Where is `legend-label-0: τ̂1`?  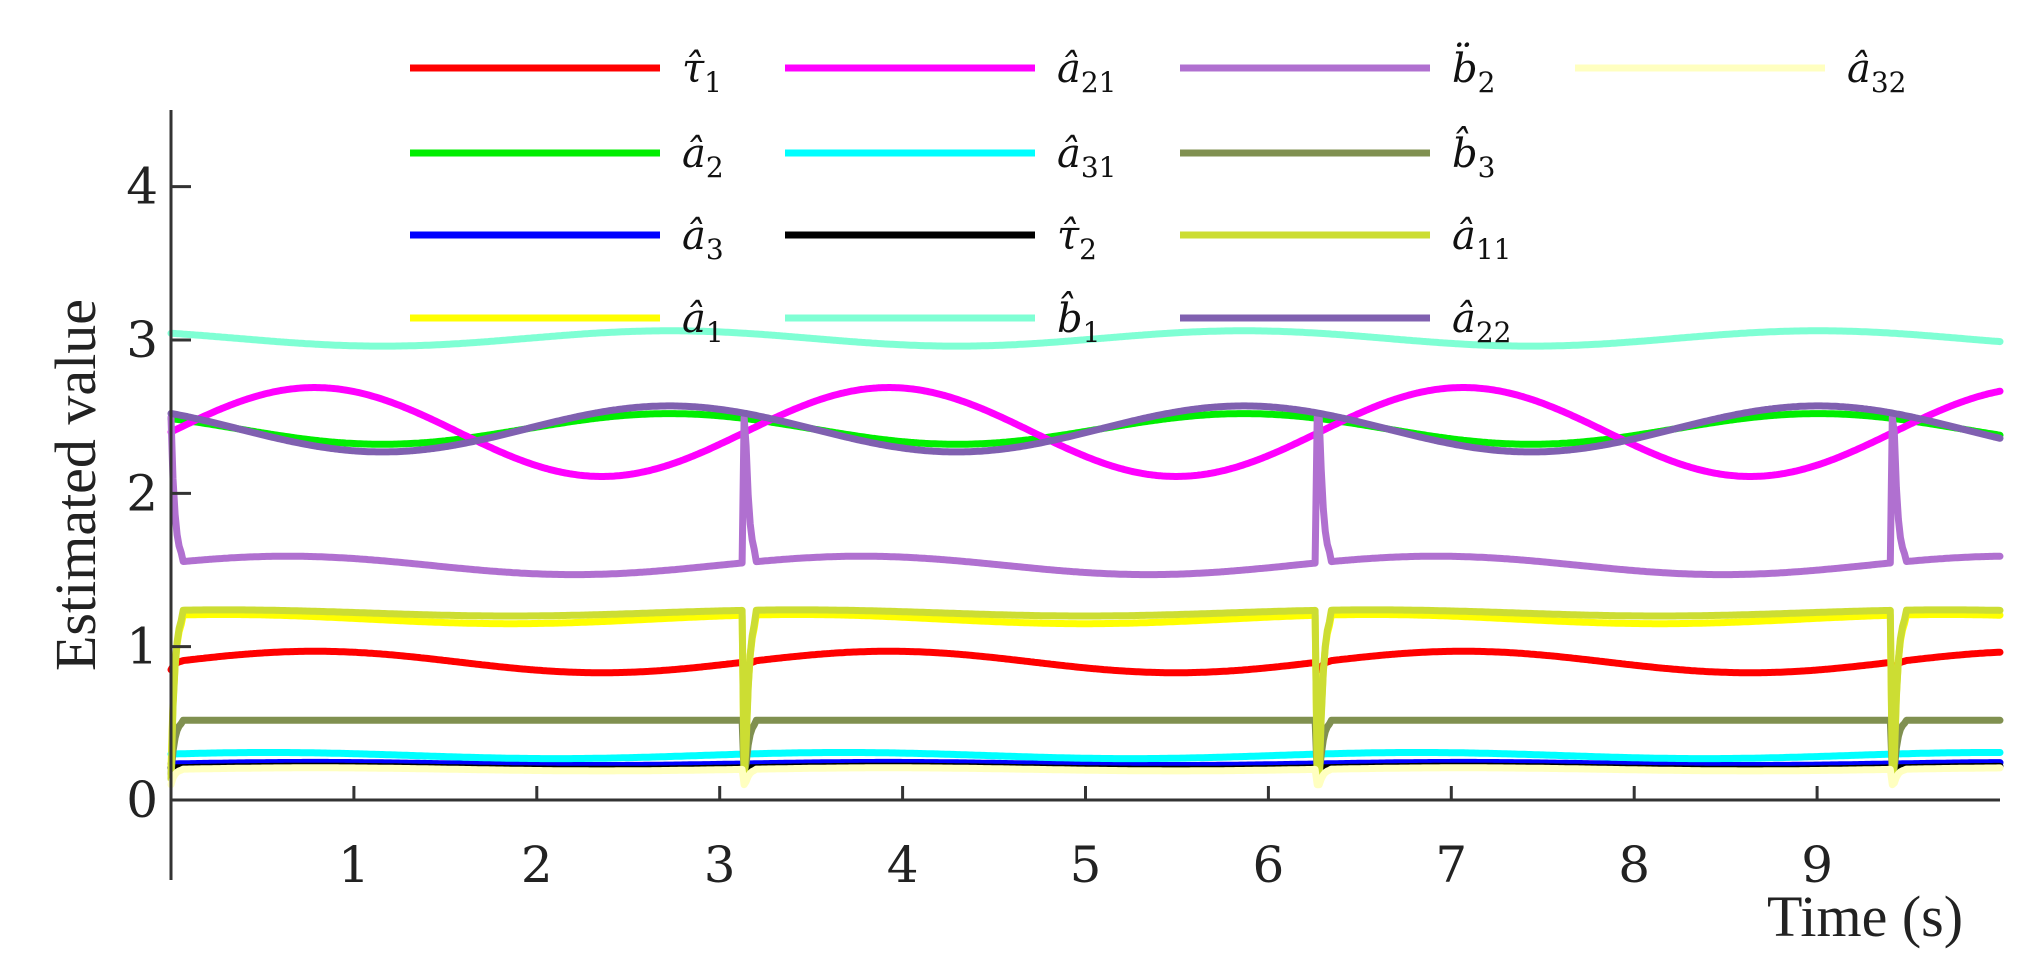
legend-label-0: τ̂1 is located at coordinates (702, 72).